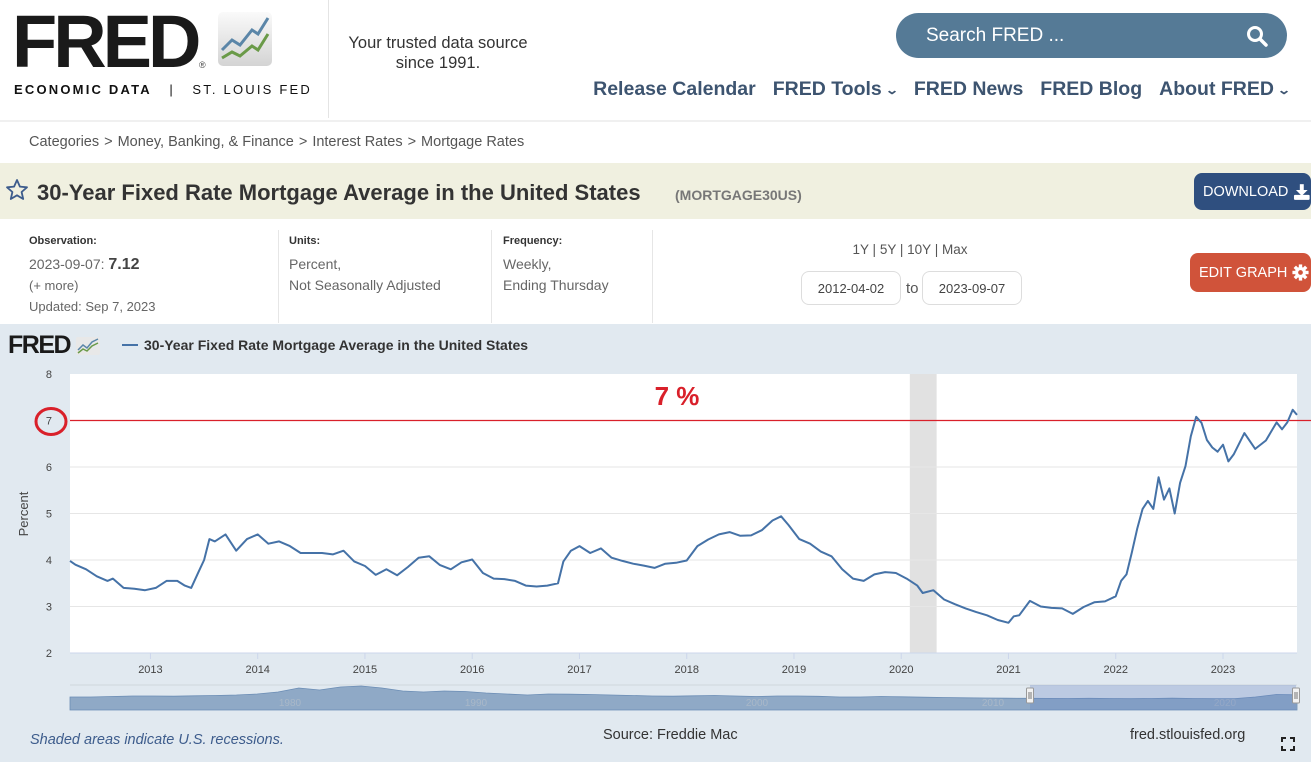  What do you see at coordinates (365, 263) in the screenshot?
I see `units-block: Units: Percent, Not Seasonally Adjusted` at bounding box center [365, 263].